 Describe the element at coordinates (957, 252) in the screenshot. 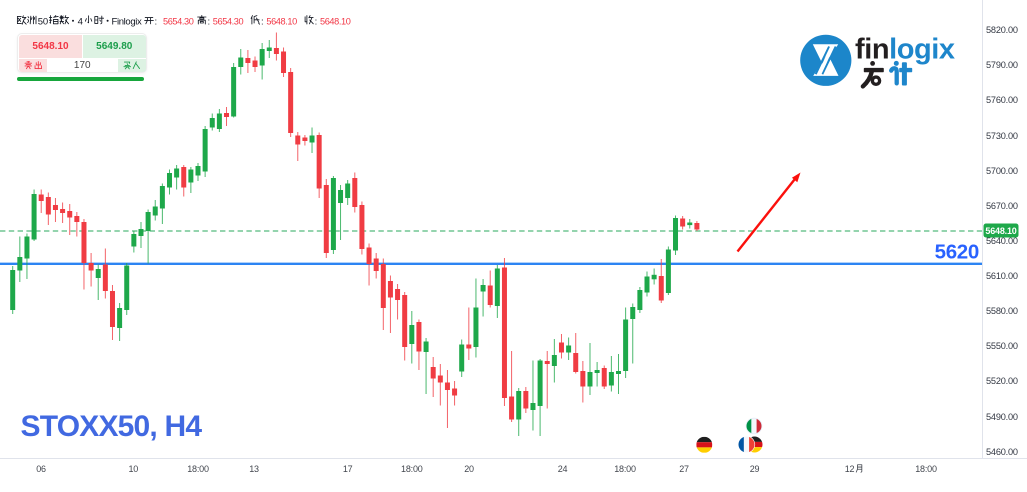

I see `svg-text: 5620` at that location.